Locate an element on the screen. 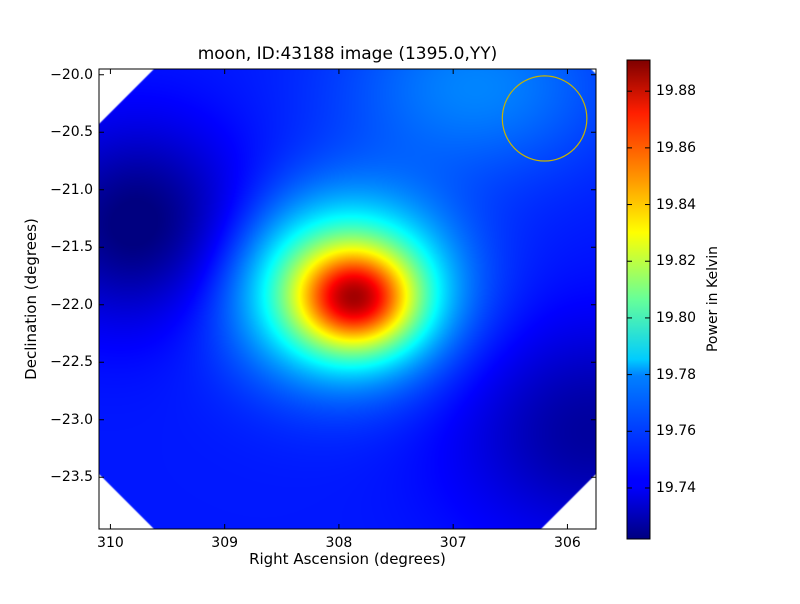  colorbar-gradient is located at coordinates (638, 299).